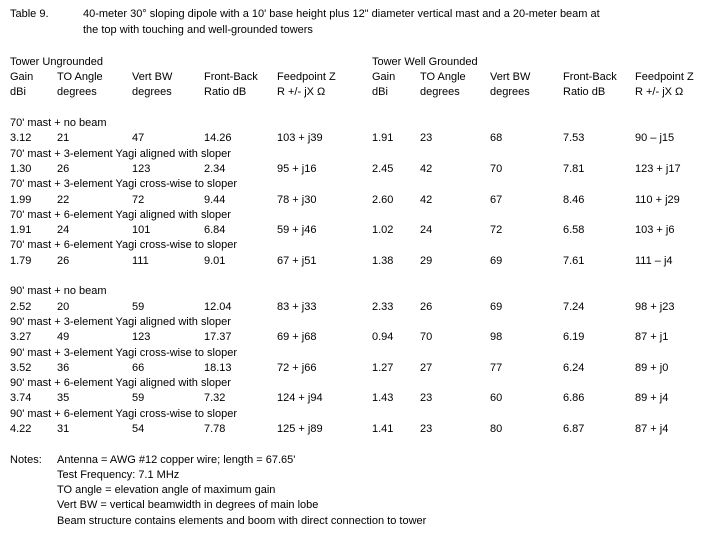  What do you see at coordinates (63, 368) in the screenshot?
I see `cell-ungrounded-to_angle: 36` at bounding box center [63, 368].